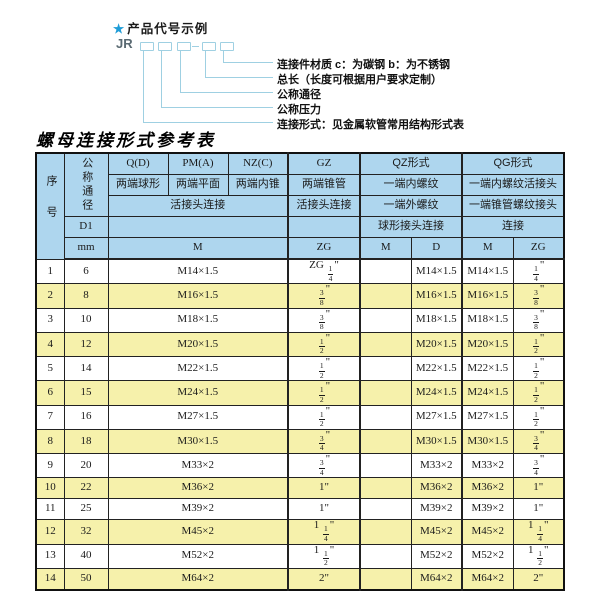 The width and height of the screenshot is (600, 591). I want to click on cell-seq: 4, so click(50, 344).